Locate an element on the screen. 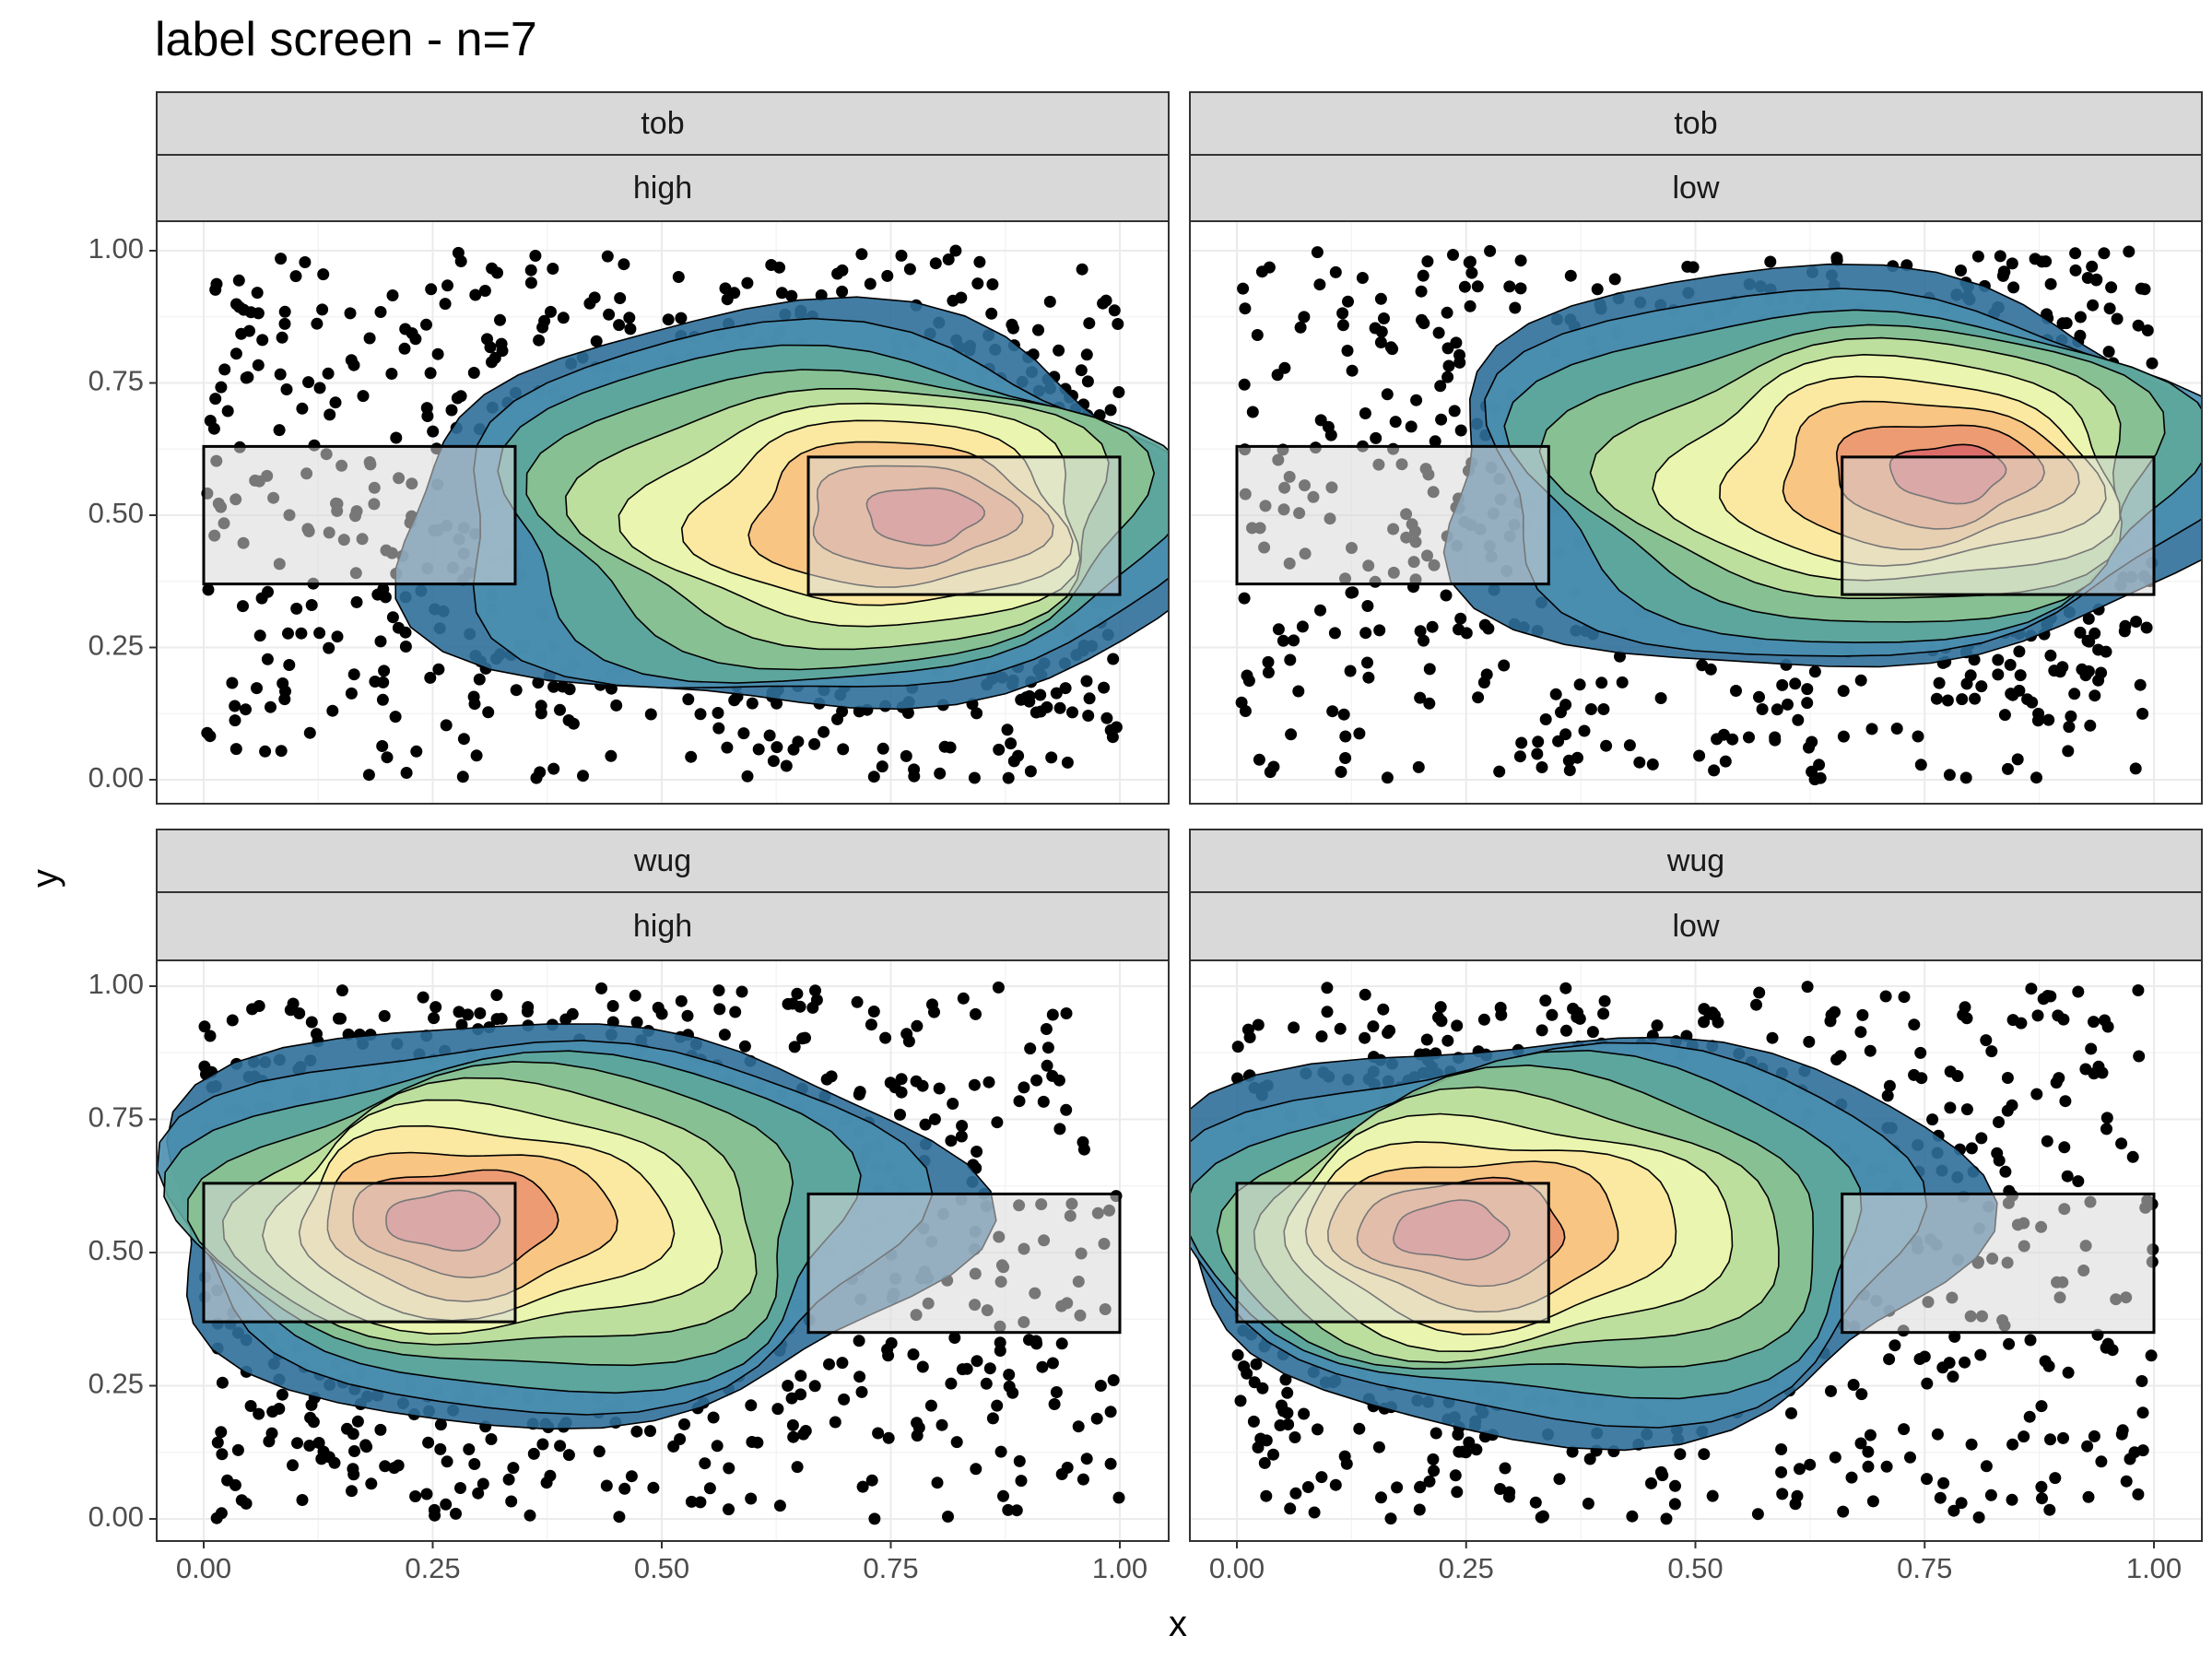 The height and width of the screenshot is (1659, 2212). strip-bottom is located at coordinates (1696, 188).